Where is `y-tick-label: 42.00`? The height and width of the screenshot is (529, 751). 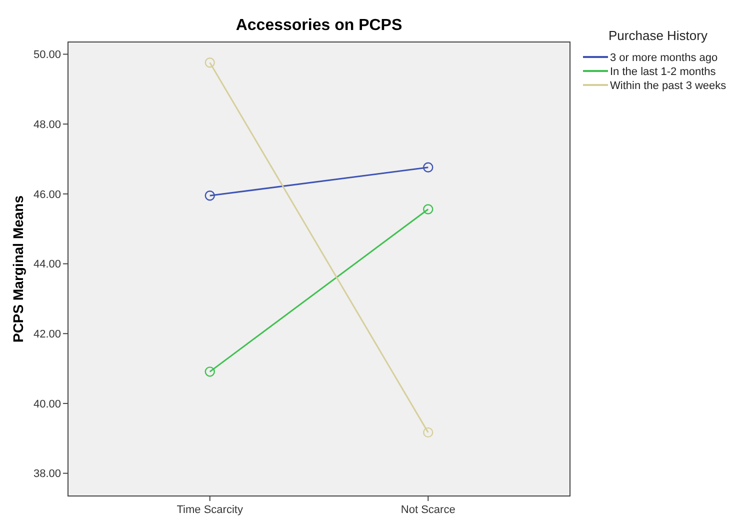 y-tick-label: 42.00 is located at coordinates (47, 334).